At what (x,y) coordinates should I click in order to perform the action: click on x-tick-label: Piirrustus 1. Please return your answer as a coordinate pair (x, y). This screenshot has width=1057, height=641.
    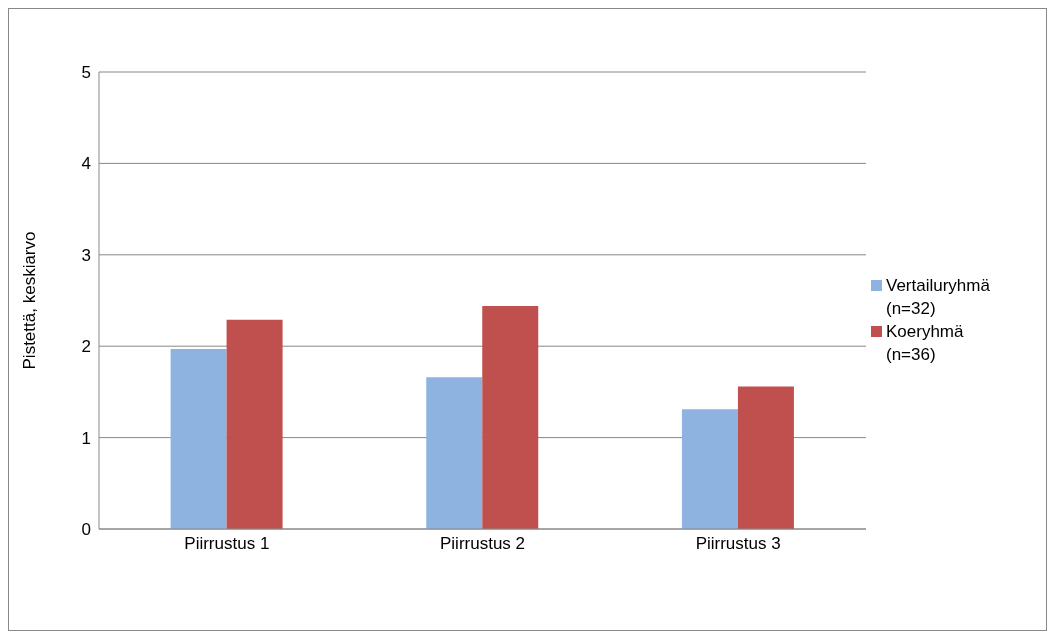
    Looking at the image, I should click on (227, 544).